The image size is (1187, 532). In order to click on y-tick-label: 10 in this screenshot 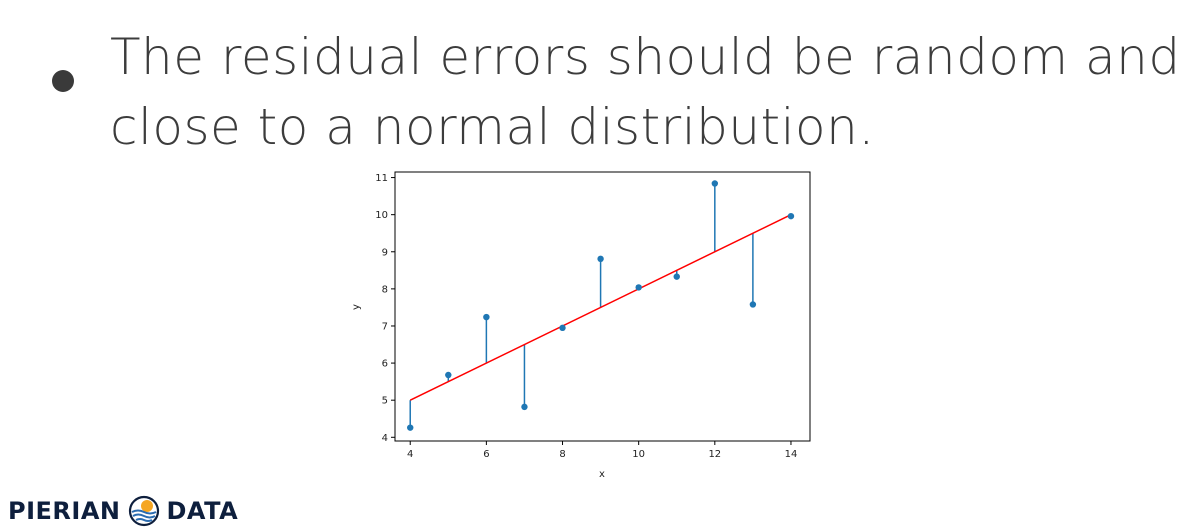, I will do `click(381, 215)`.